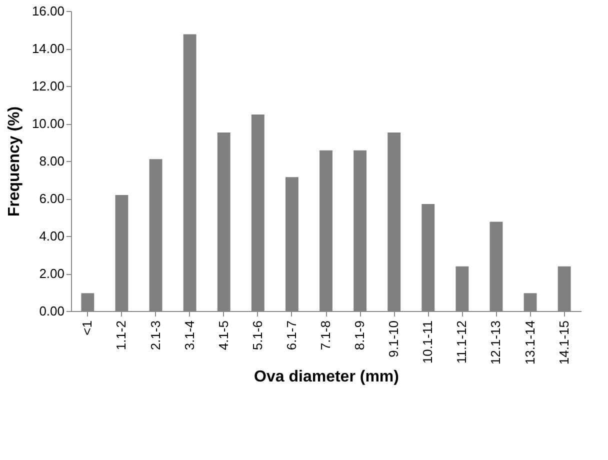  I want to click on x-tick-label: 8.1-9, so click(360, 335).